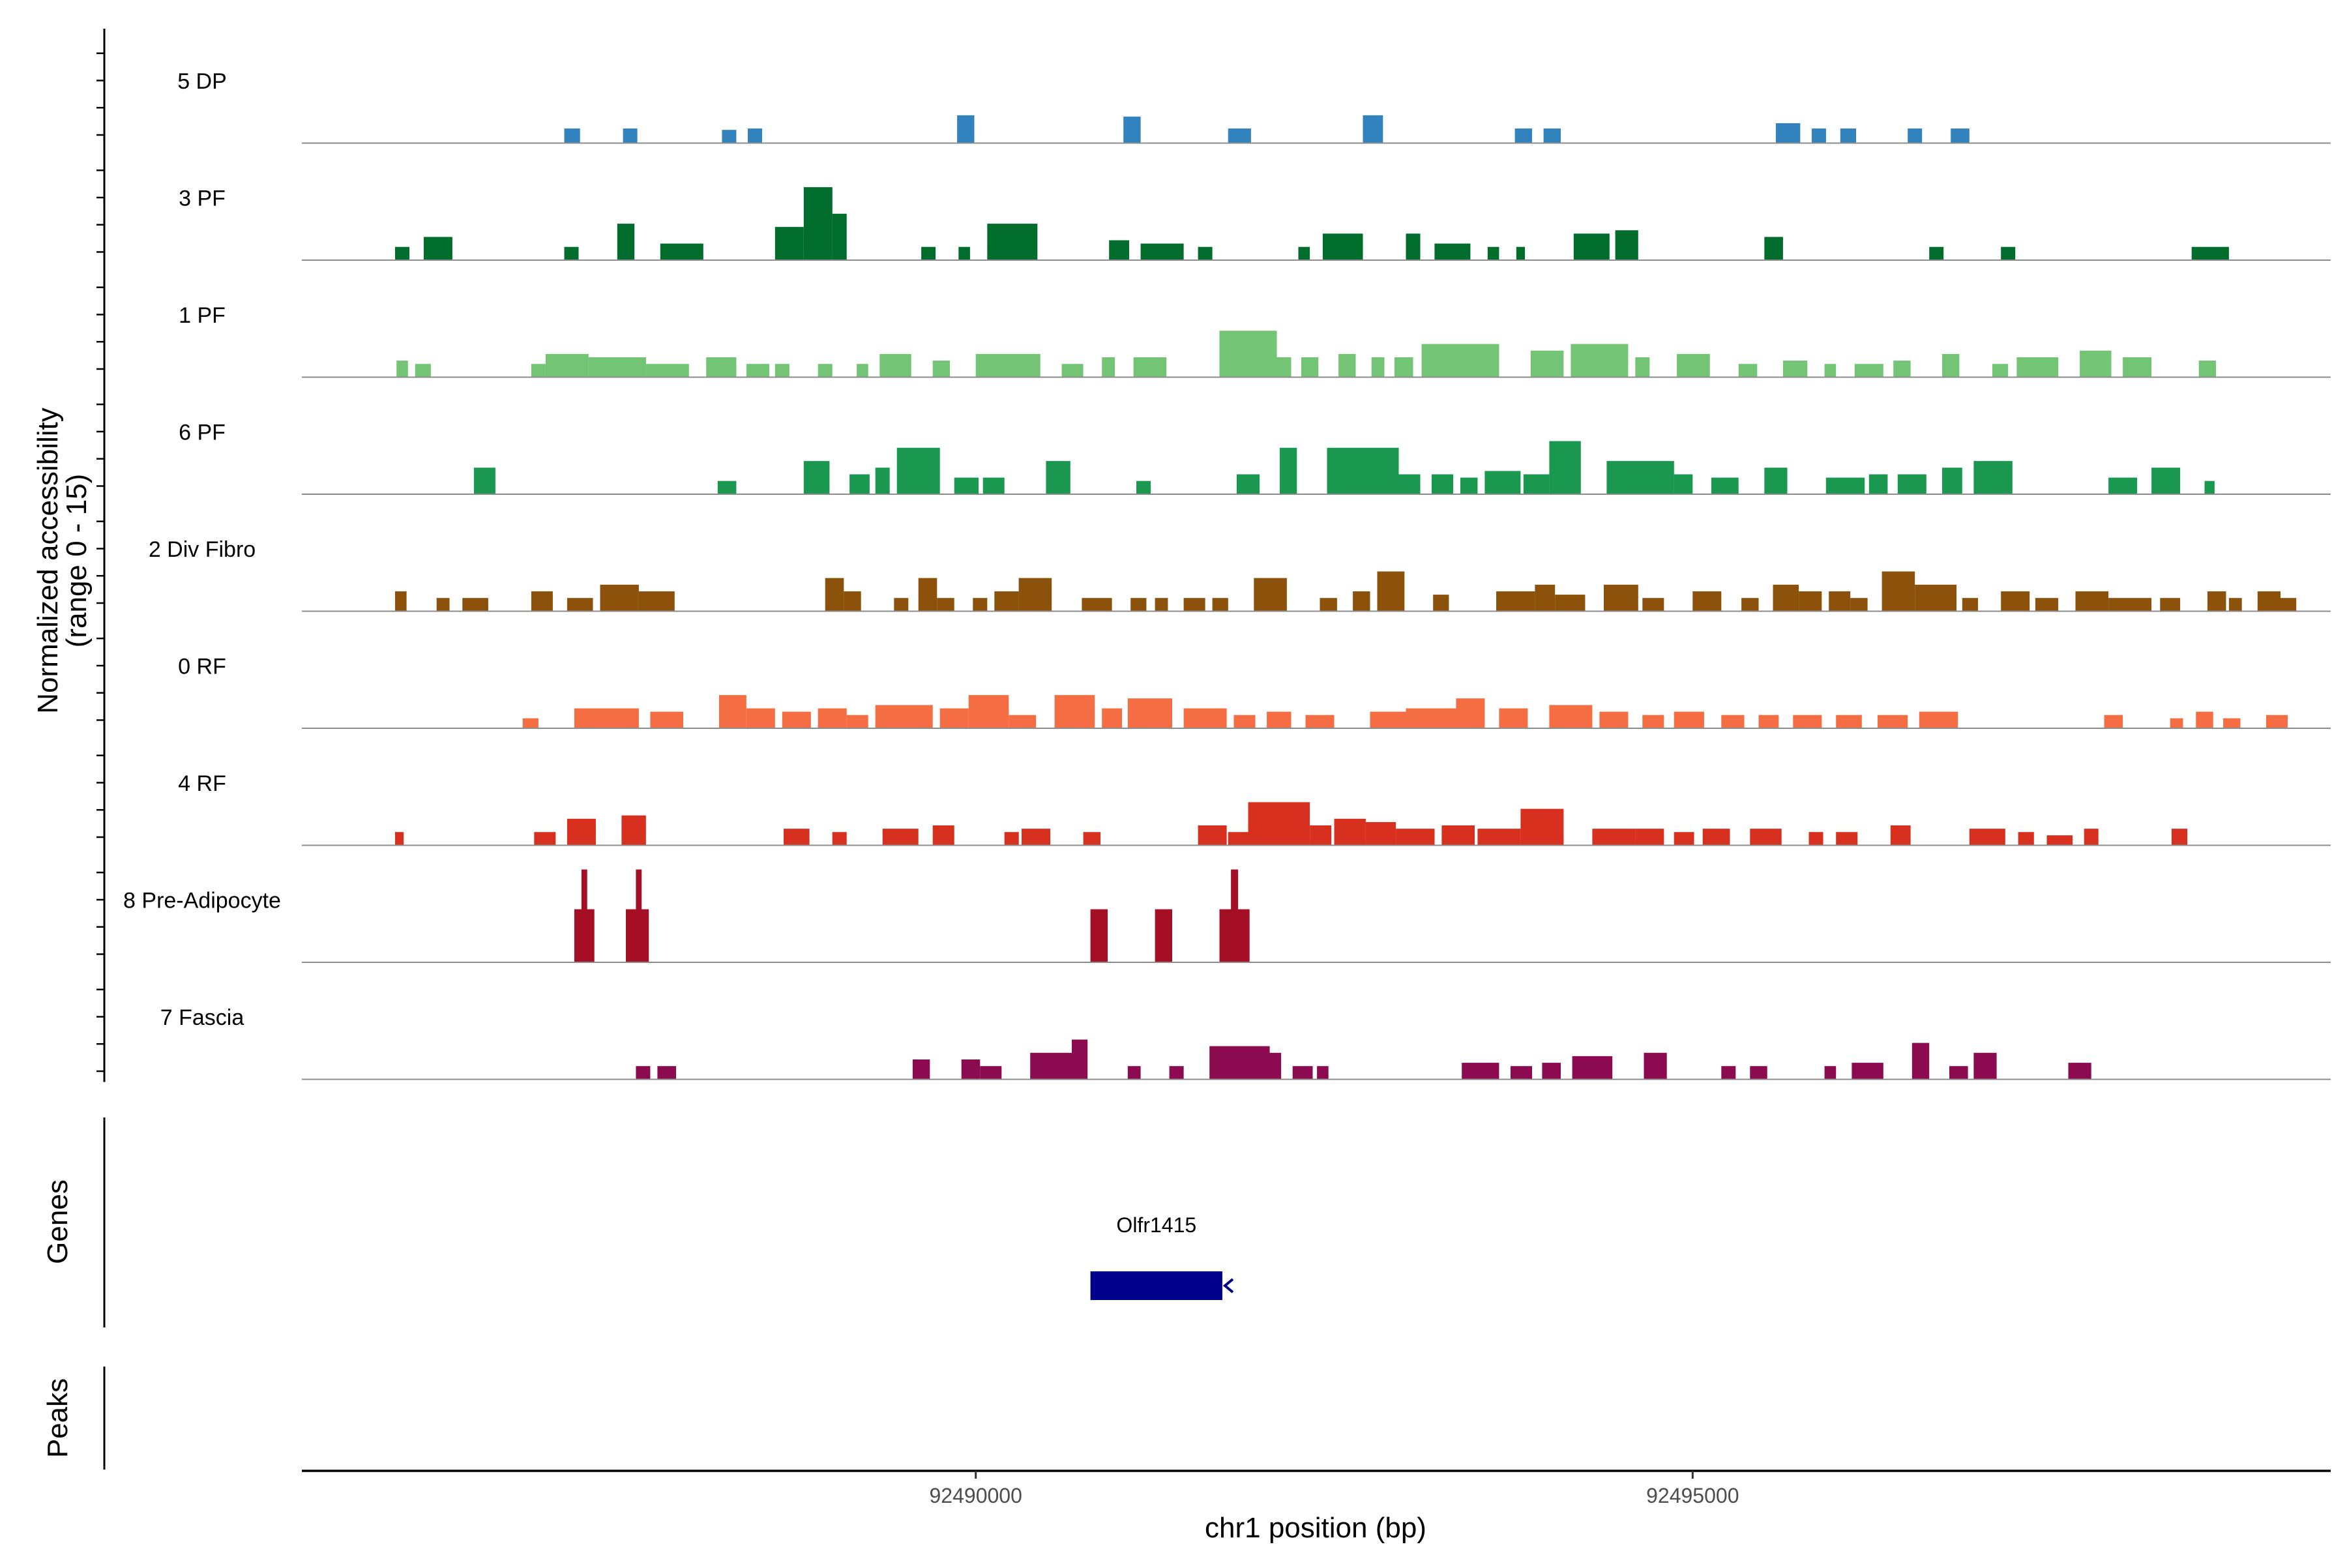 This screenshot has height=1568, width=2347. Describe the element at coordinates (1162, 1257) in the screenshot. I see `gene-annotations: Olfr1415` at that location.